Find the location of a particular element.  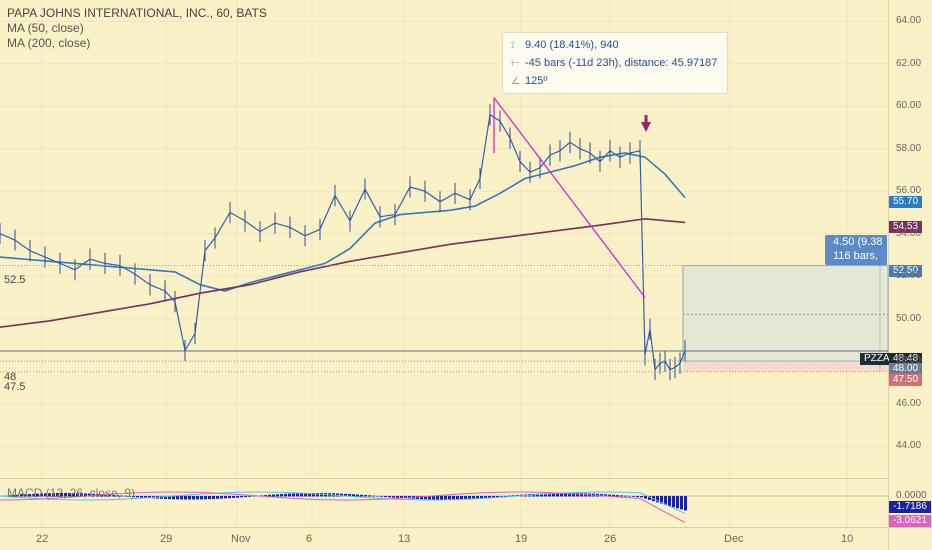

loss-zone is located at coordinates (785, 366).